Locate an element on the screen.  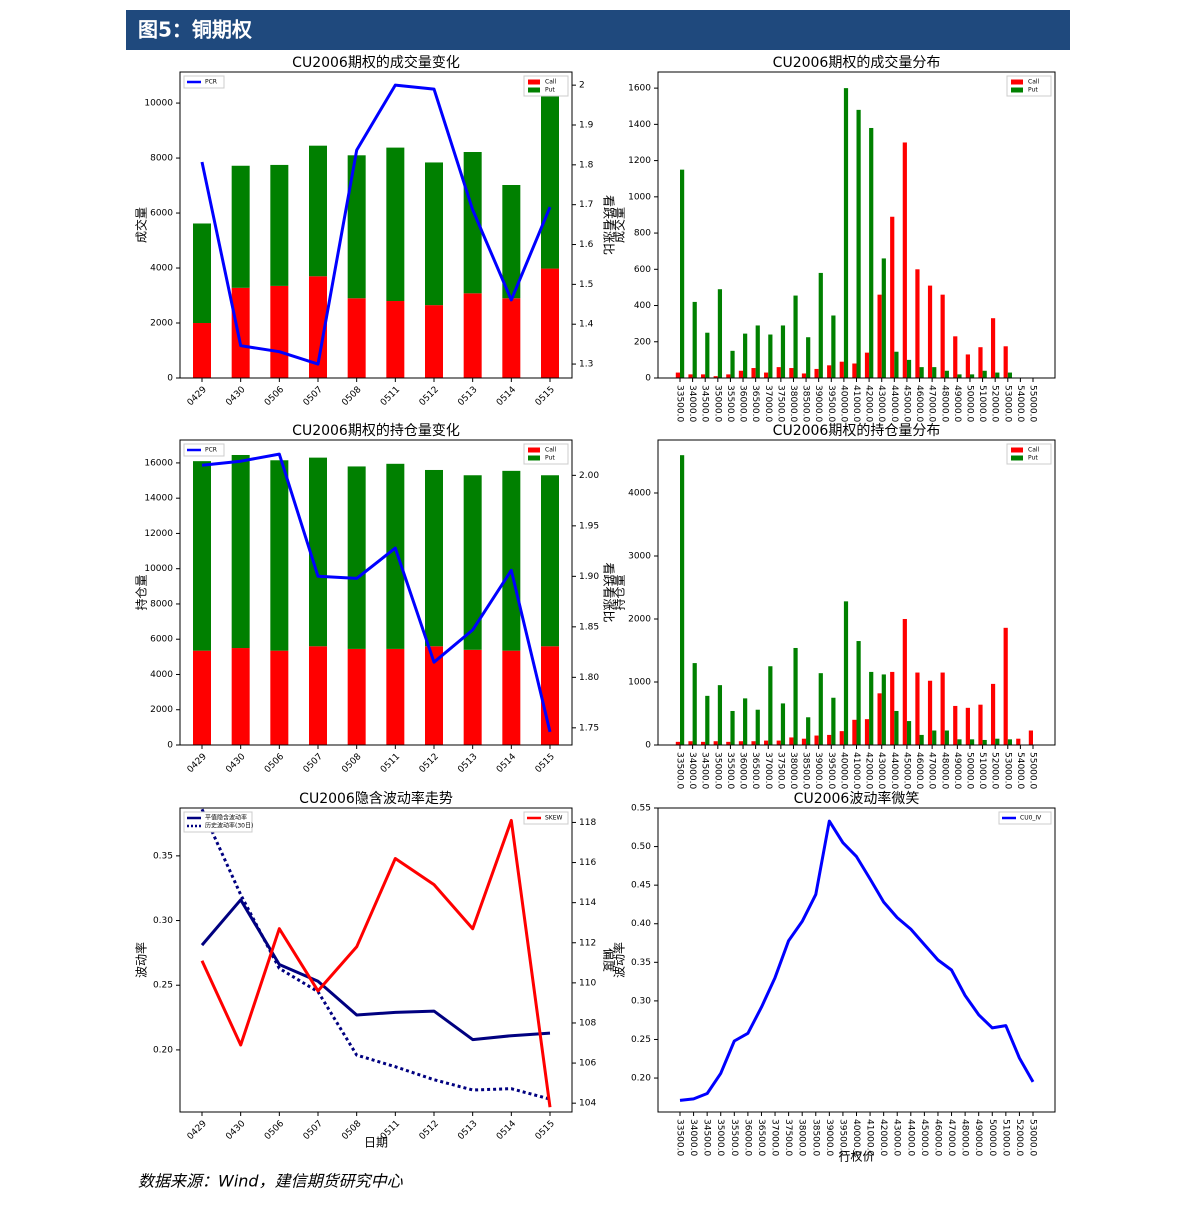
x-tick-label: 34000.0 is located at coordinates (692, 403).